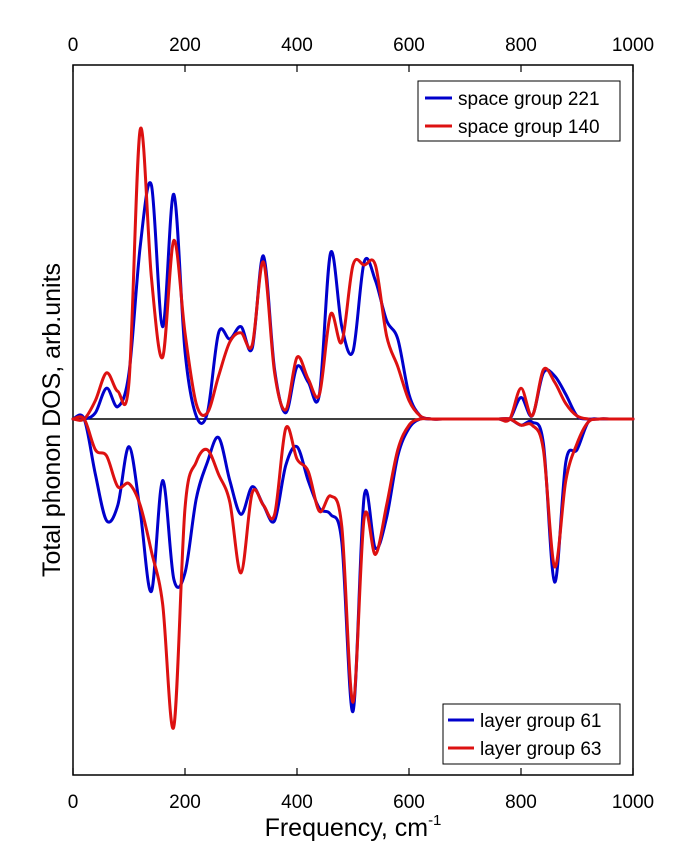  Describe the element at coordinates (633, 802) in the screenshot. I see `x-tick-label-bottom-5: 1000` at that location.